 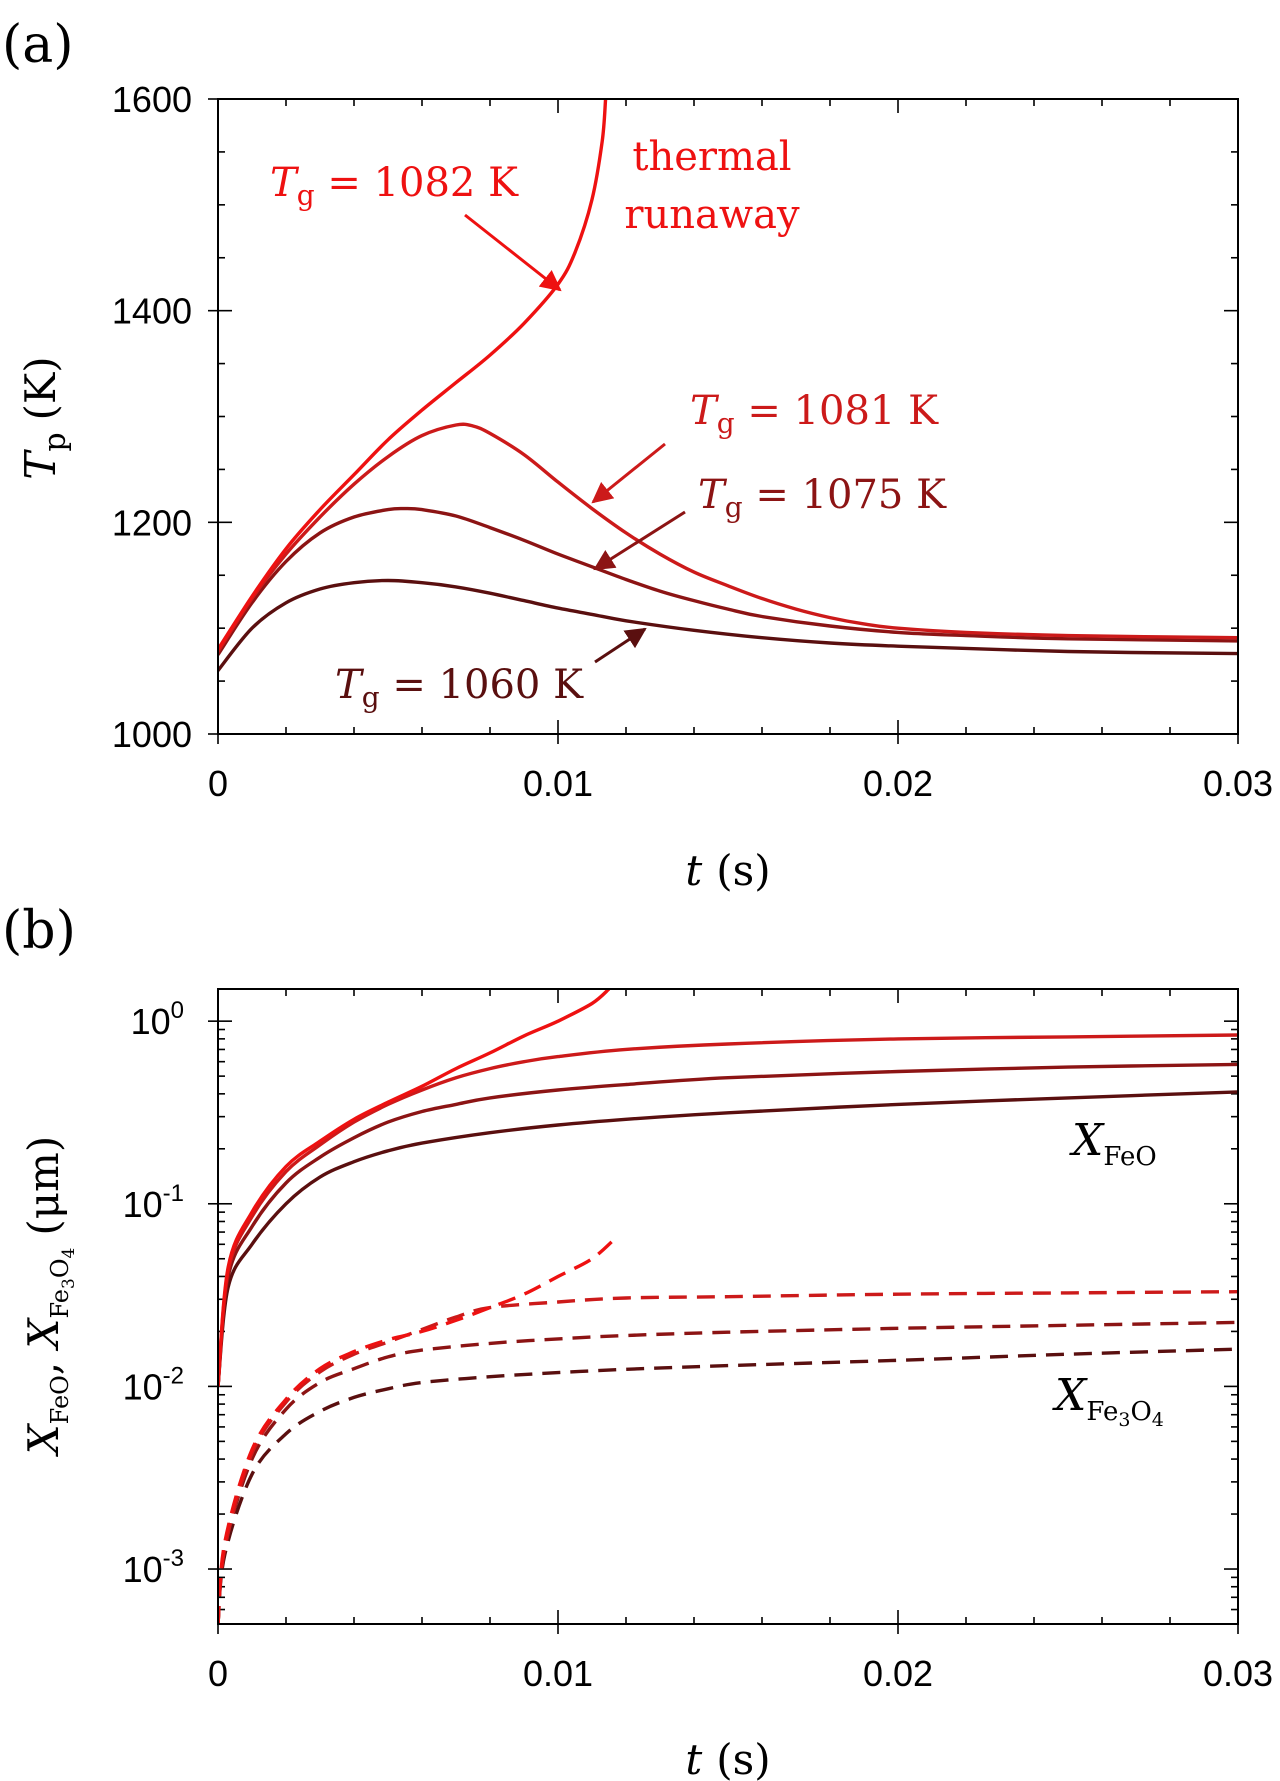 I want to click on annotation-tg-1060: Tg = 1060 K, so click(x=459, y=688).